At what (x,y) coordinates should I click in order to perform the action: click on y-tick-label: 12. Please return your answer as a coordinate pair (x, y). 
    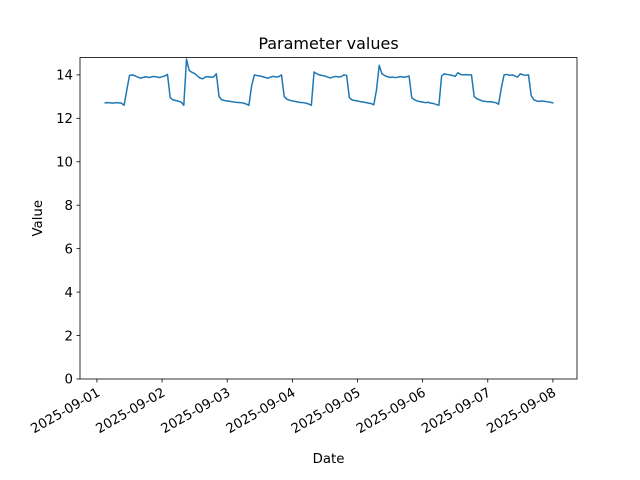
    Looking at the image, I should click on (64, 119).